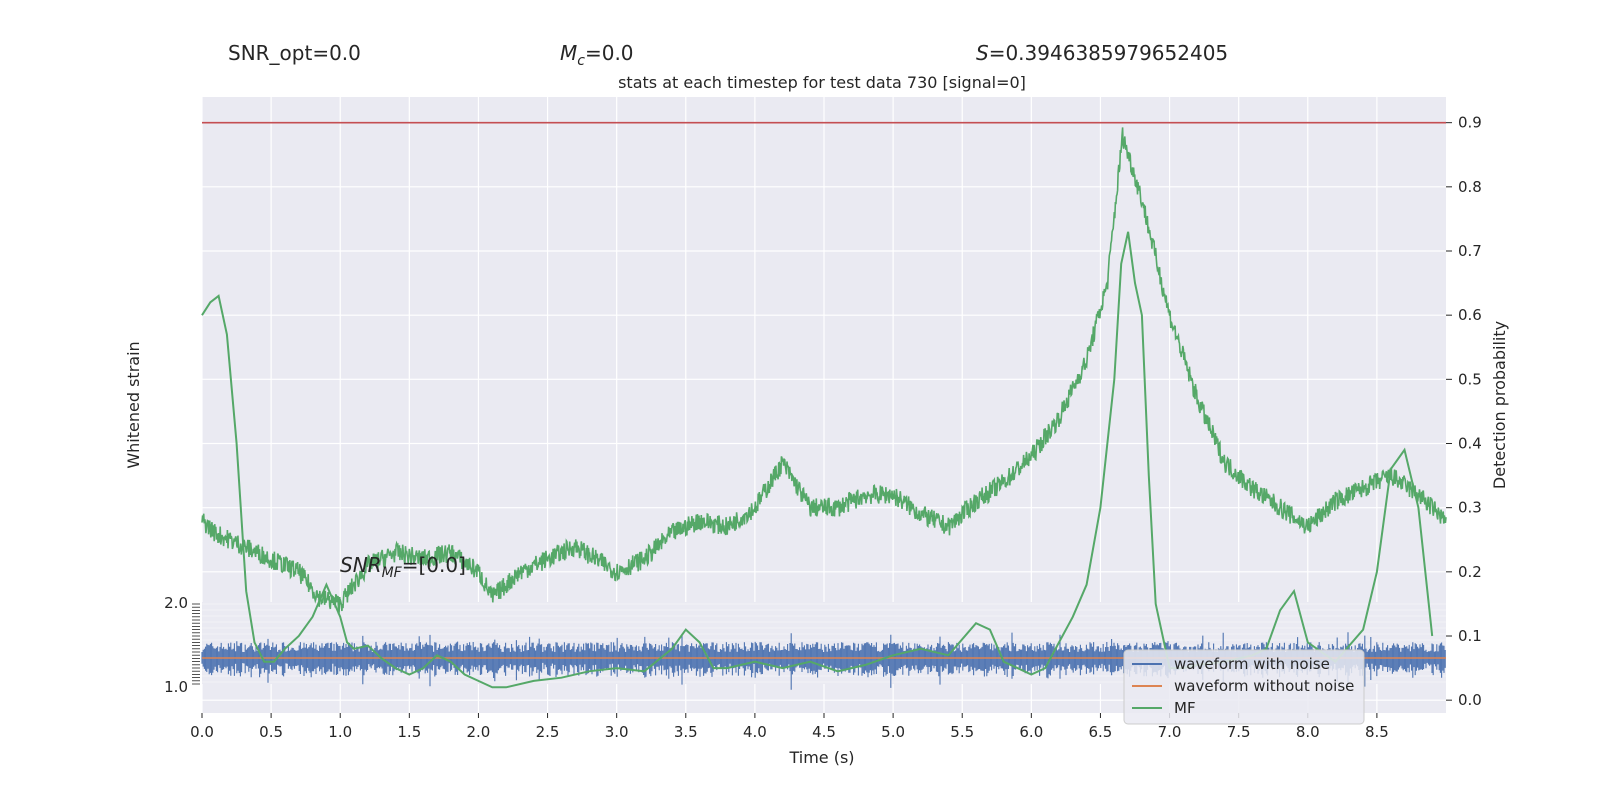 Image resolution: width=1600 pixels, height=800 pixels. What do you see at coordinates (1239, 732) in the screenshot?
I see `x-tick-label: 7.5` at bounding box center [1239, 732].